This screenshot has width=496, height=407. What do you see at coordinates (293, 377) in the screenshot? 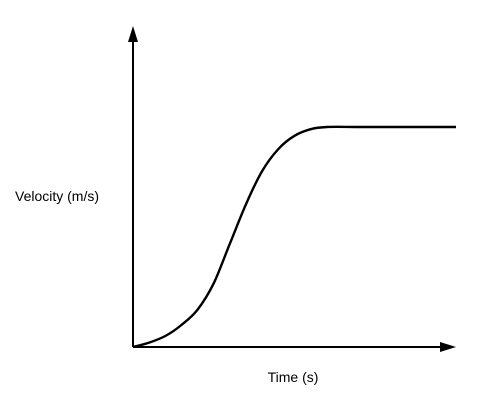
I see `x-axis-label: Time (s)` at bounding box center [293, 377].